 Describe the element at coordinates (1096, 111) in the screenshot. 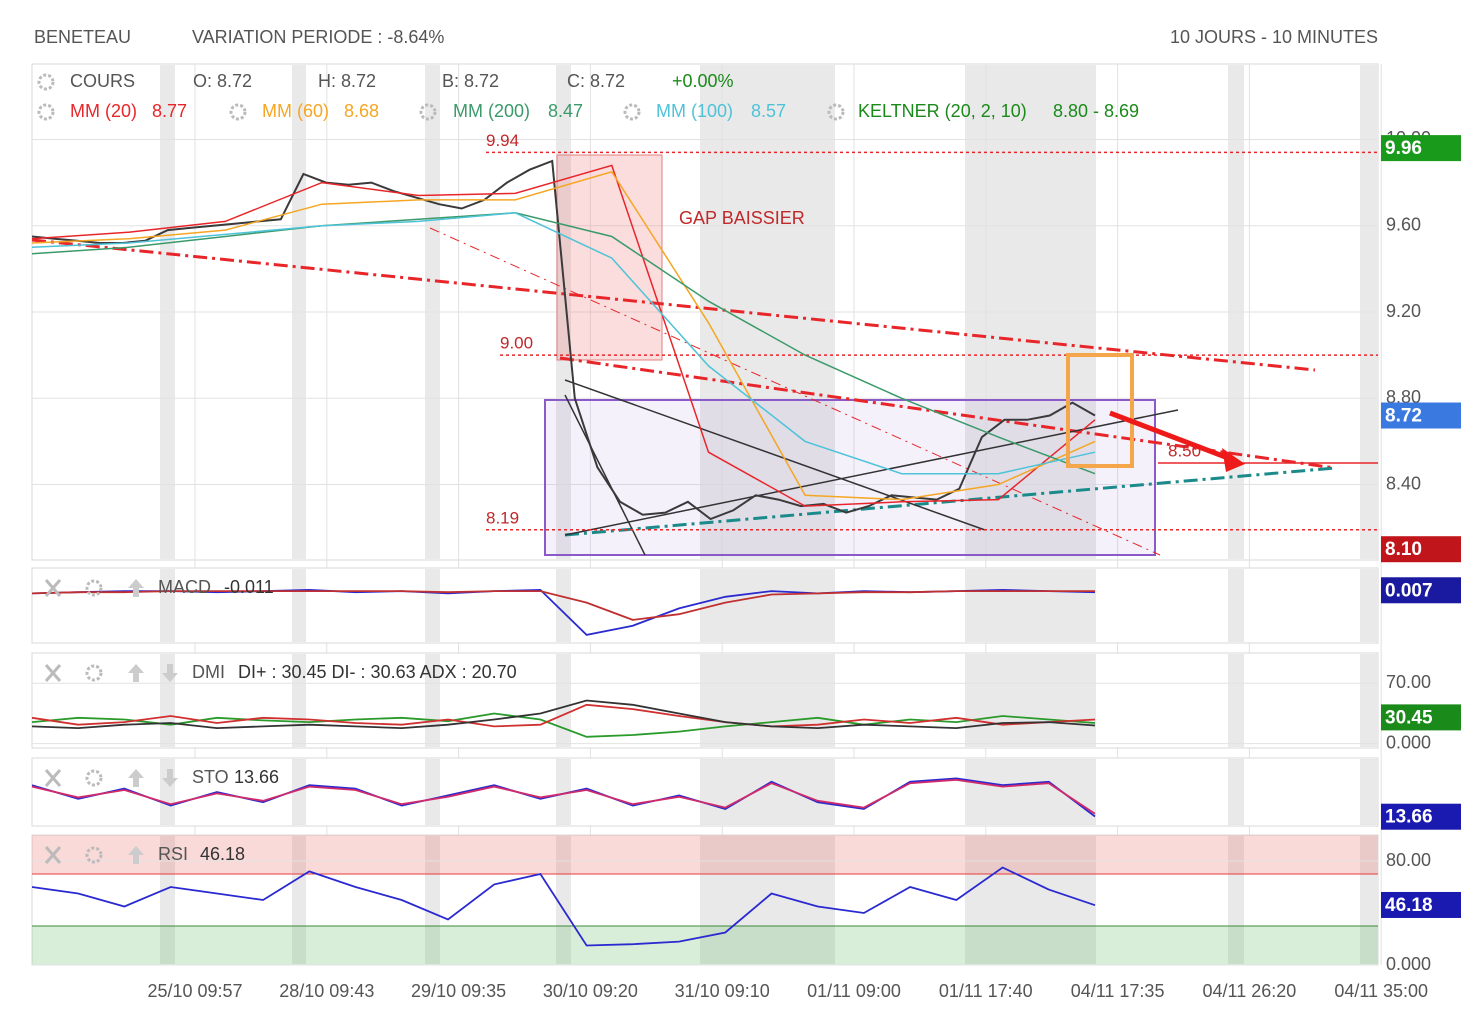

I see `legend-text: 8.80 - 8.69` at that location.